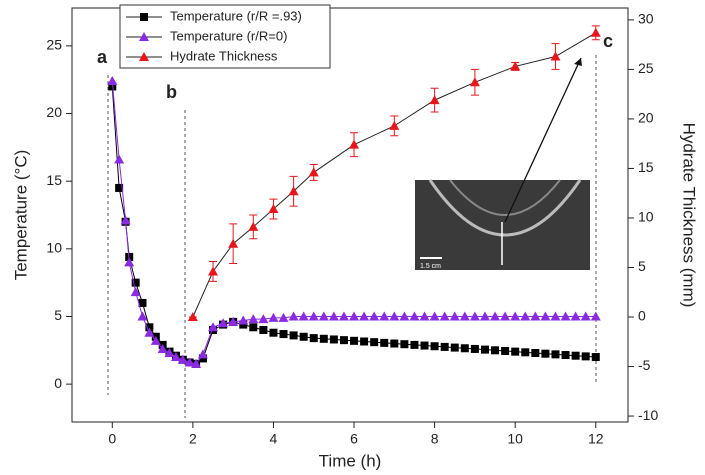 This screenshot has height=475, width=705. I want to click on x-tick-label: 6, so click(354, 439).